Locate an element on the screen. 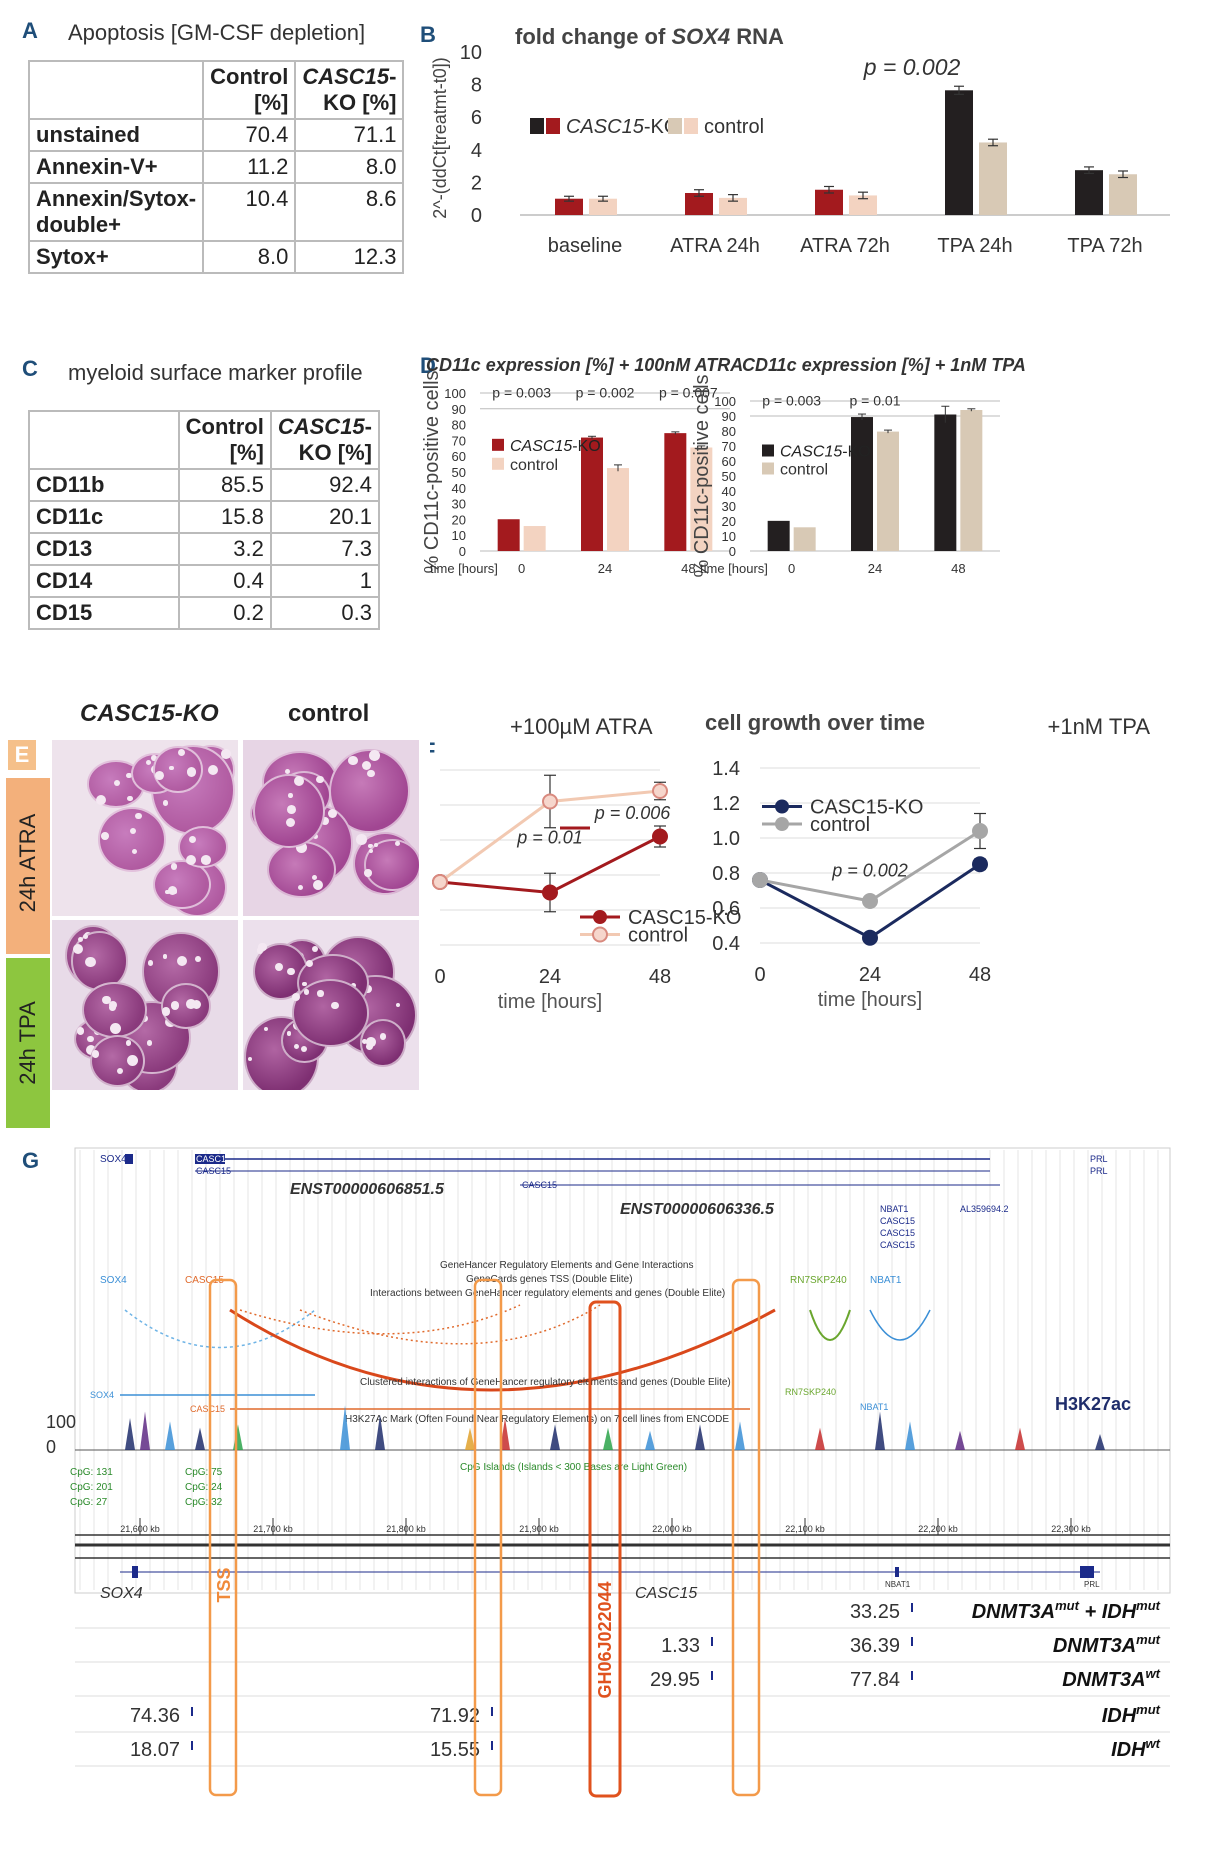  panel-c-letter: C is located at coordinates (30, 368).